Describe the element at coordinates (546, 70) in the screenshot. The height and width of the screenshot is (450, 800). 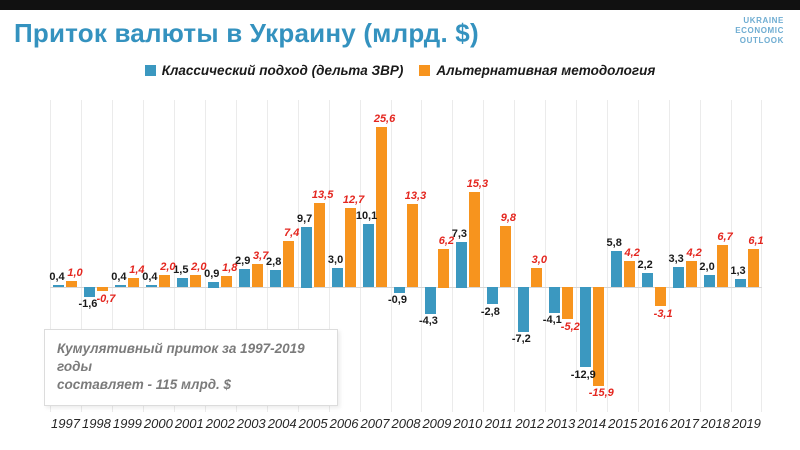
I see `legend-label-alternative: Альтернативная методология` at that location.